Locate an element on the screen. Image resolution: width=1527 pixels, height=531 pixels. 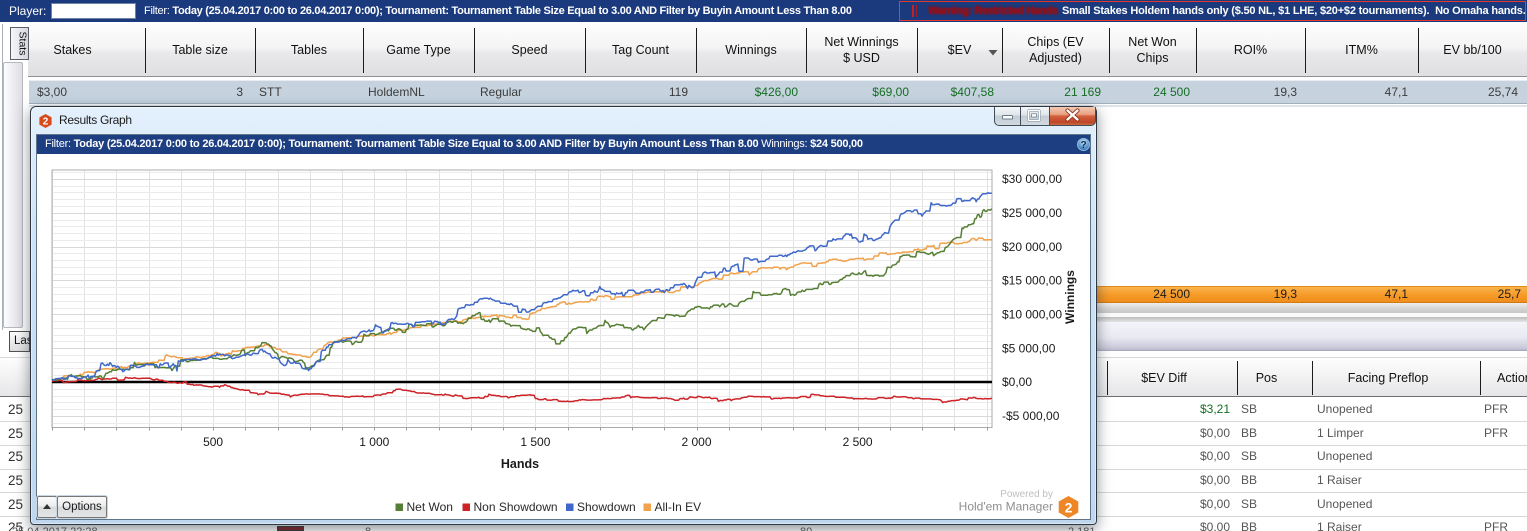
svg-text: Showdown is located at coordinates (606, 507).